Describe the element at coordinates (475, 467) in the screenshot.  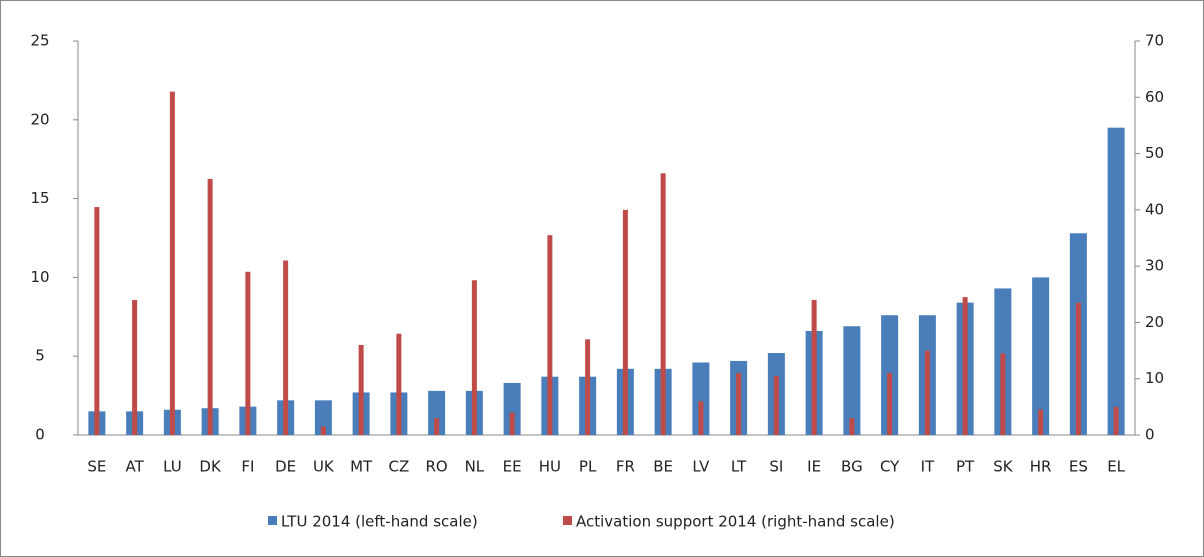
I see `x-tick-label: NL` at that location.